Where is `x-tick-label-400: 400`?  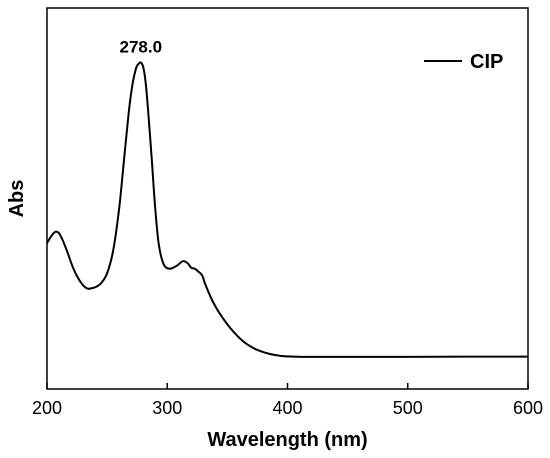 x-tick-label-400: 400 is located at coordinates (287, 408).